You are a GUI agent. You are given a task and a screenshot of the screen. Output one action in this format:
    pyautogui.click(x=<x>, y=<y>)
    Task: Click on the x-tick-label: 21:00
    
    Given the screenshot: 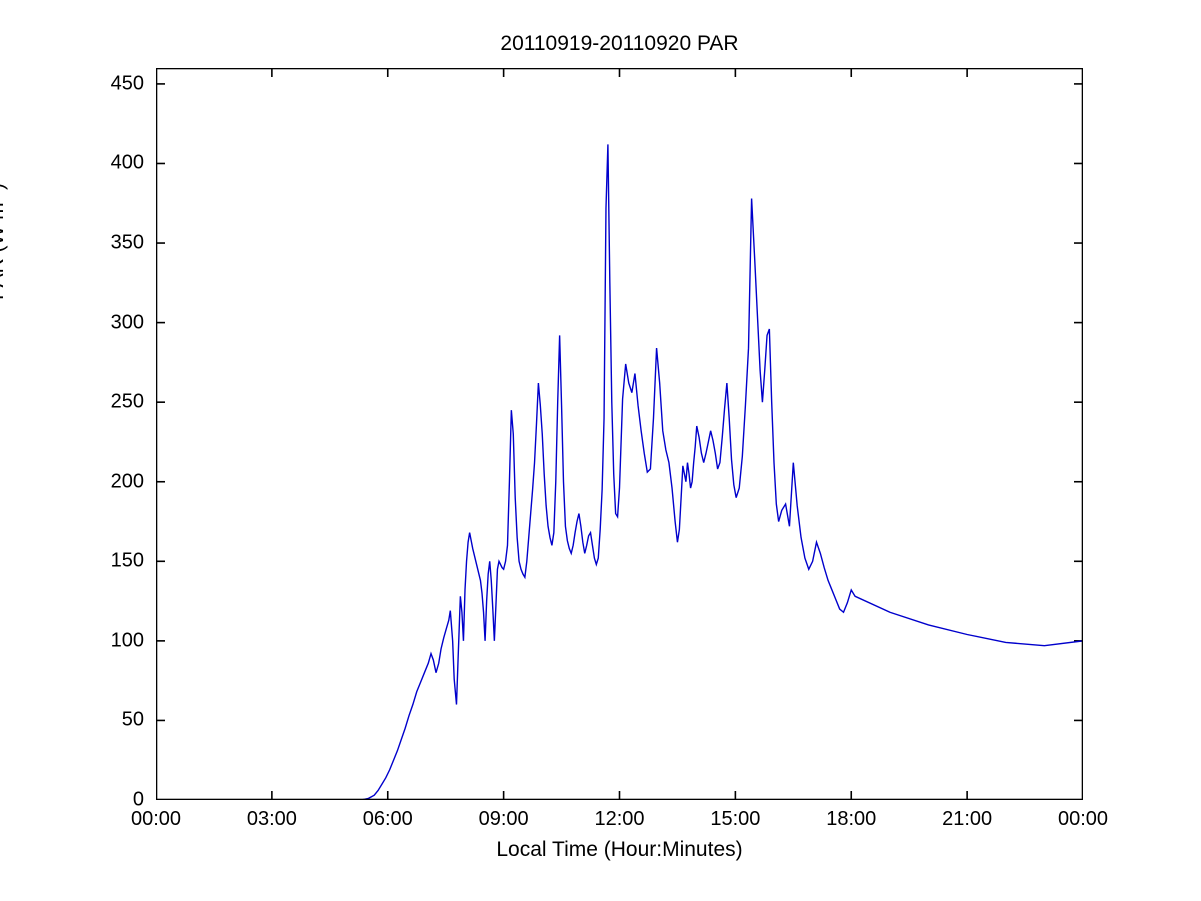 What is the action you would take?
    pyautogui.click(x=967, y=819)
    